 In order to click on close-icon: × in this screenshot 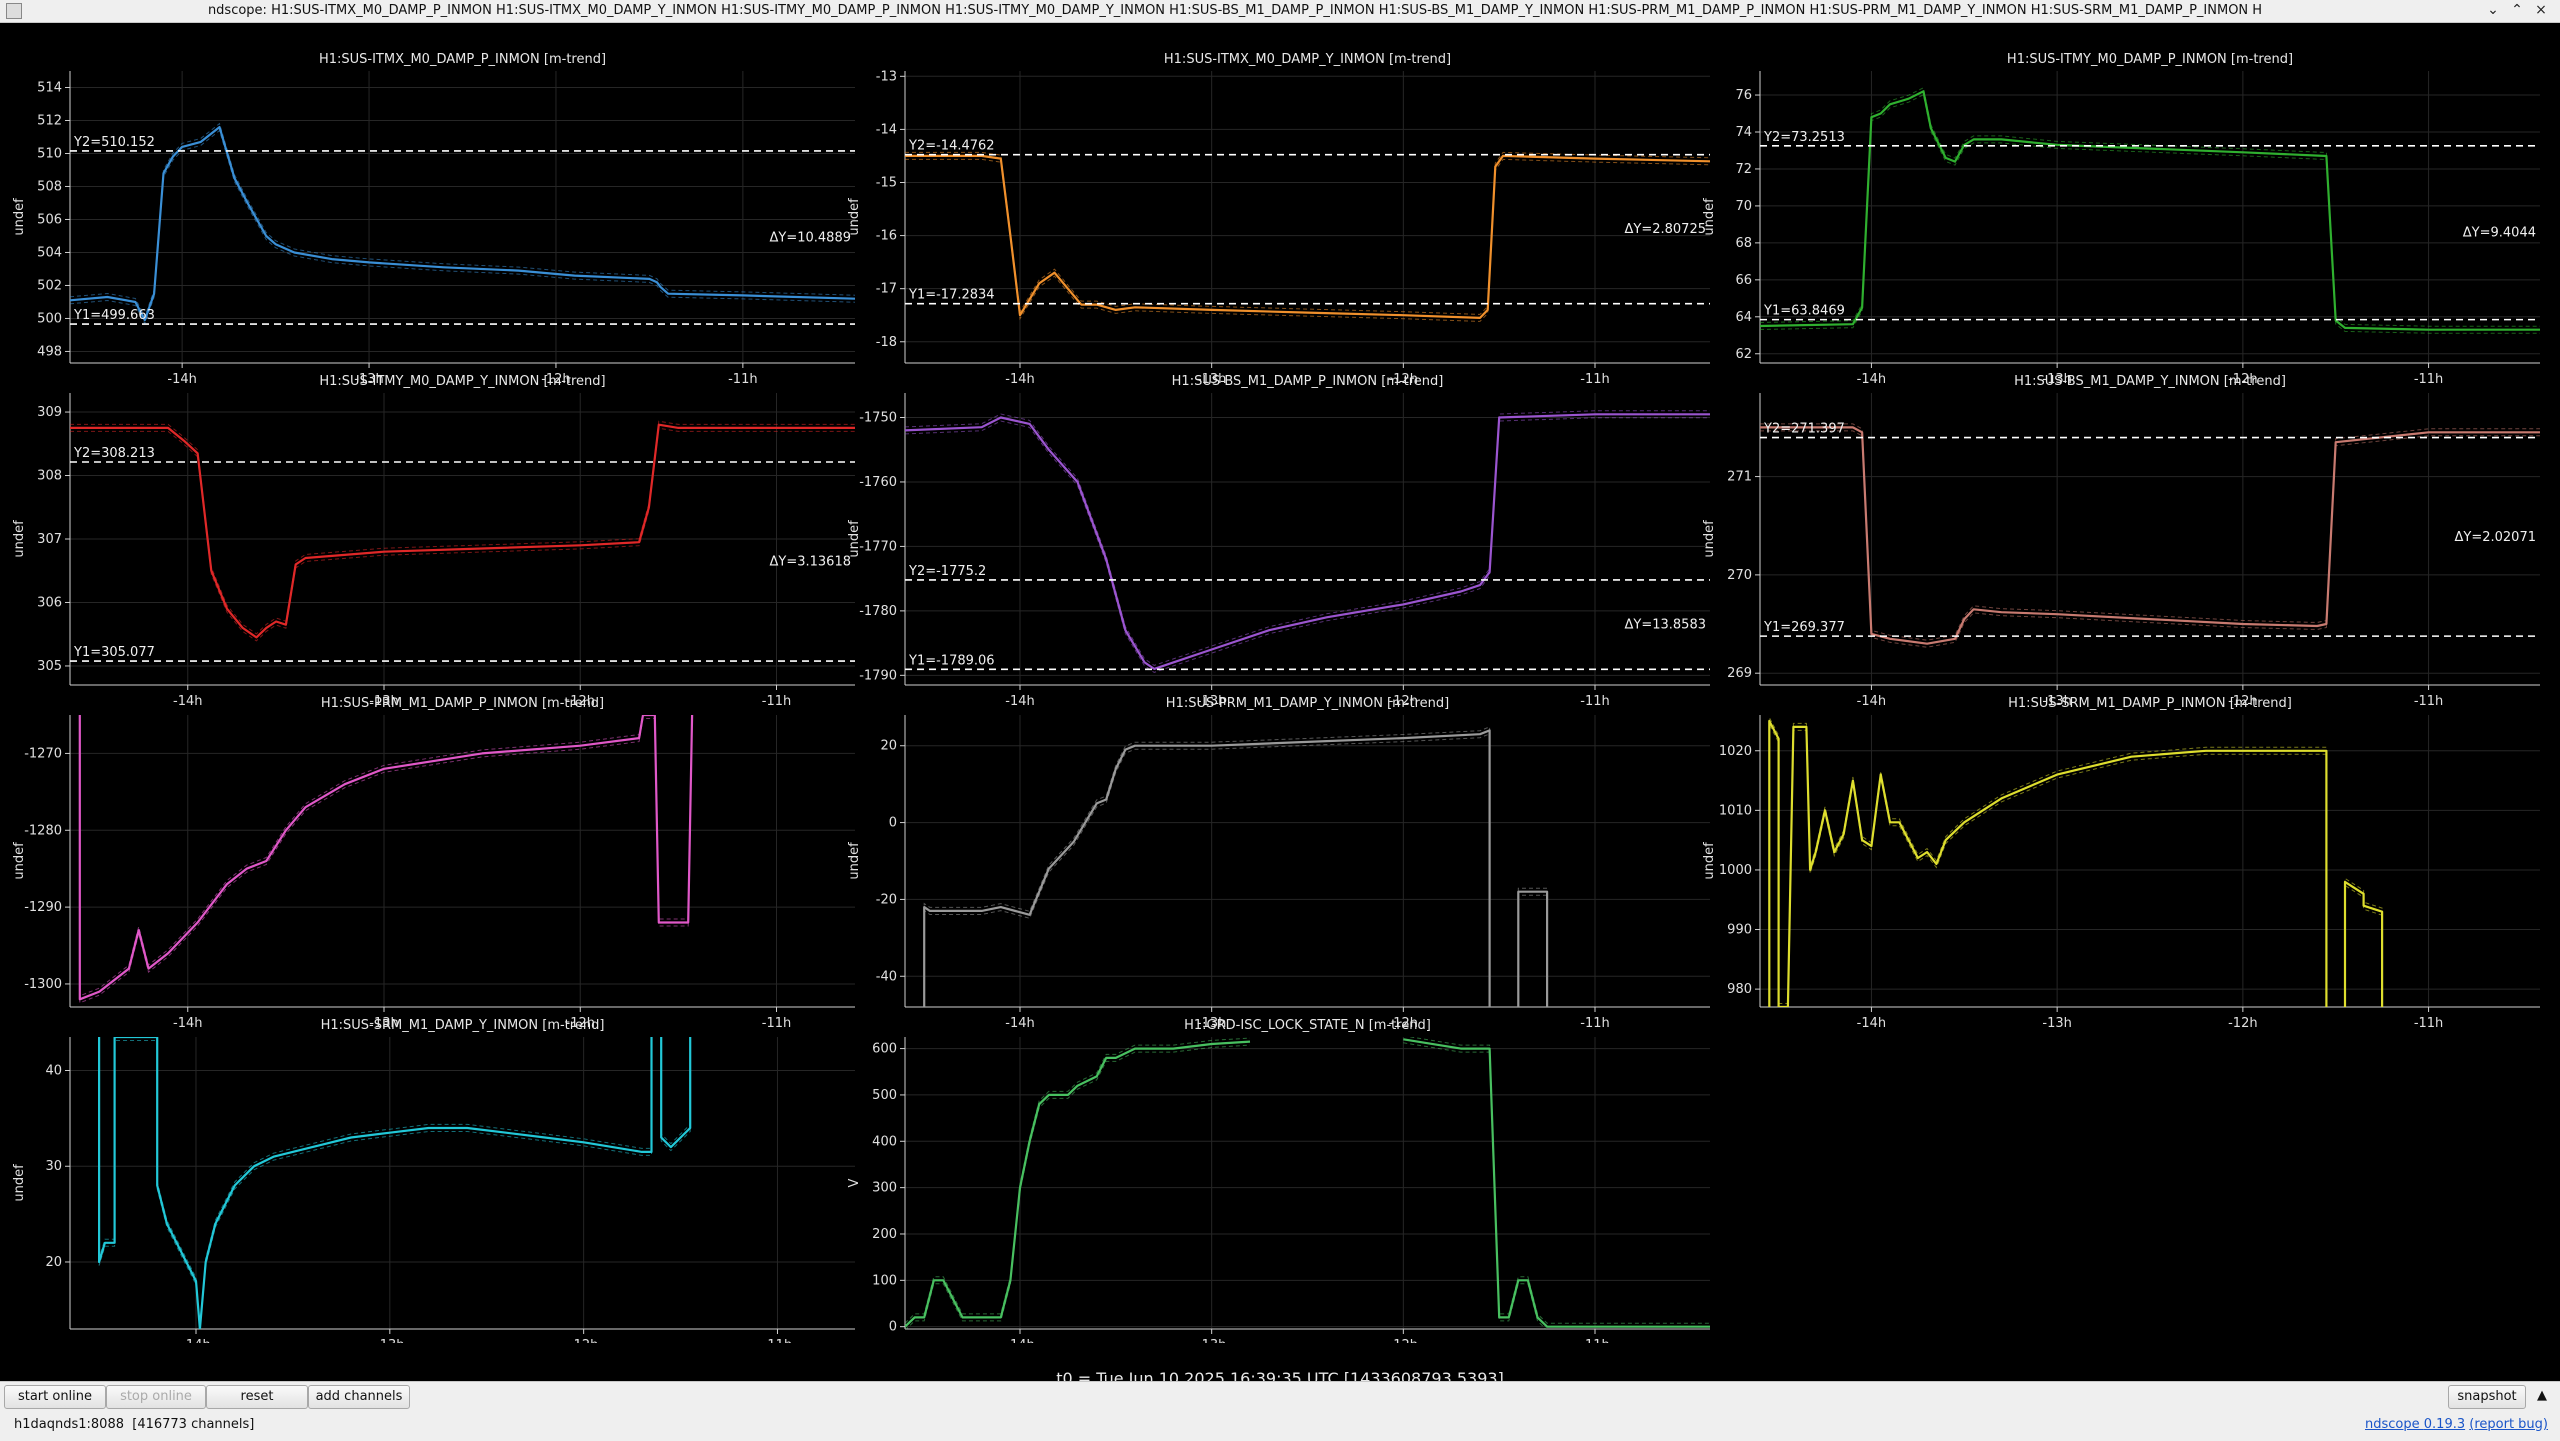, I will do `click(2541, 10)`.